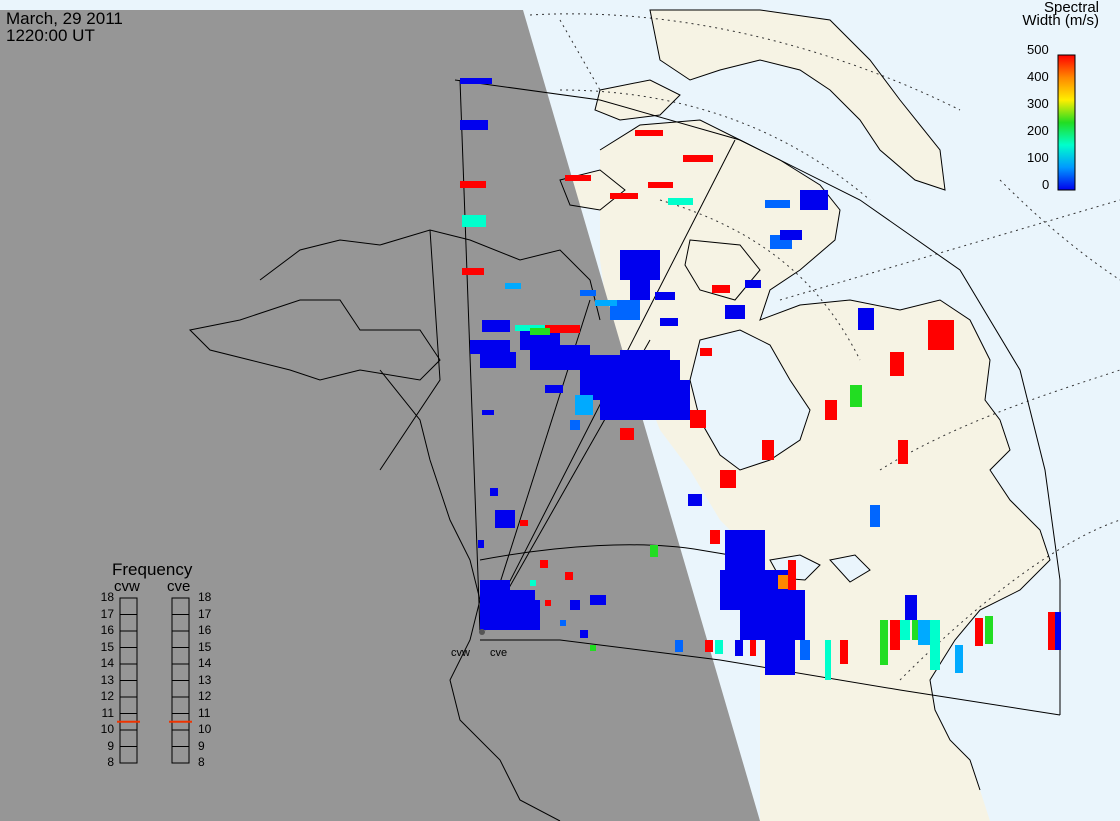 Image resolution: width=1120 pixels, height=821 pixels. I want to click on colorbar-tick: 200, so click(1038, 130).